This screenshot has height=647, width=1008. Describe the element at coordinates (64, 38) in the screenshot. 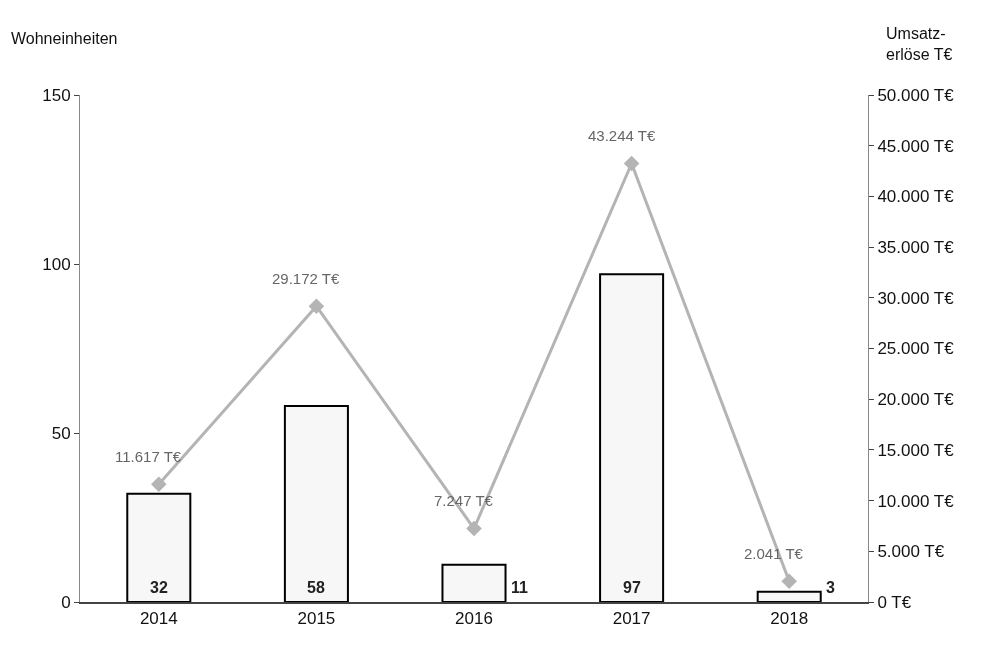

I see `y-axis-title: Wohneinheiten` at that location.